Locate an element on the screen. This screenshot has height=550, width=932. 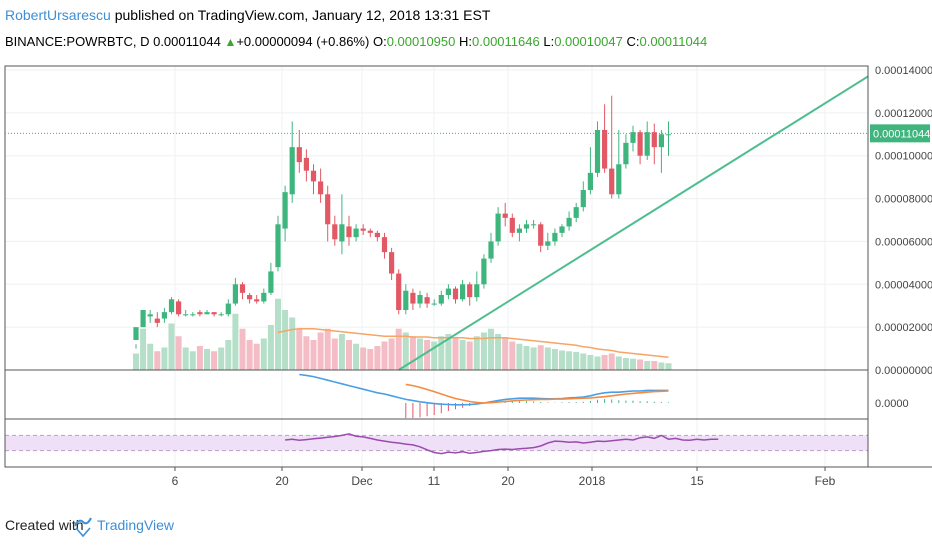
macd-pane is located at coordinates (484, 395).